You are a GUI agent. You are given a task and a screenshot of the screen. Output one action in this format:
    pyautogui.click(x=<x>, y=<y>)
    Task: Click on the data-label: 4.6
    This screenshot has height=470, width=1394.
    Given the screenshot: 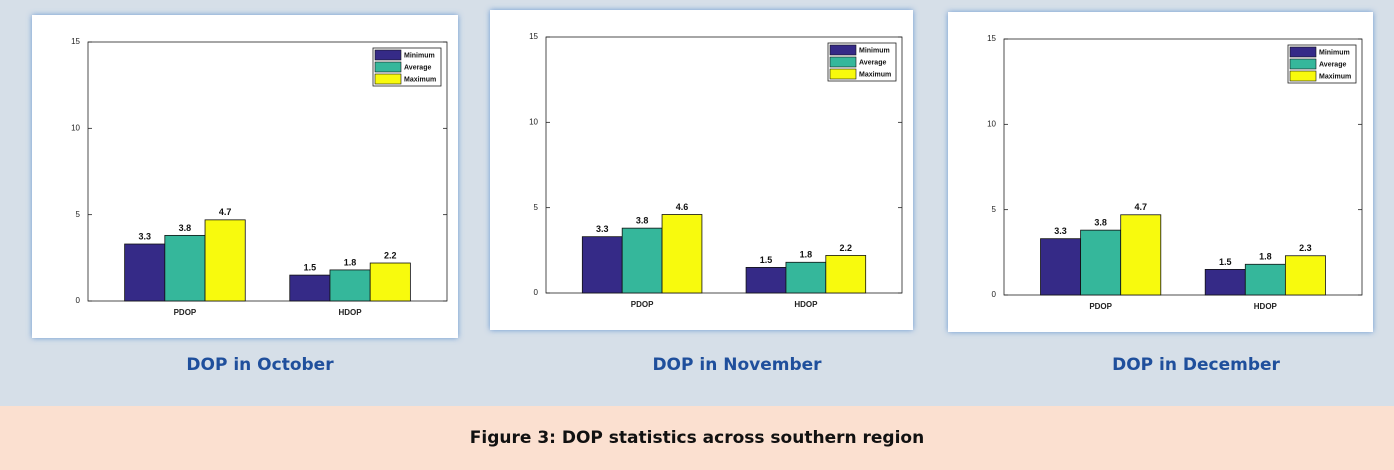 What is the action you would take?
    pyautogui.click(x=682, y=207)
    